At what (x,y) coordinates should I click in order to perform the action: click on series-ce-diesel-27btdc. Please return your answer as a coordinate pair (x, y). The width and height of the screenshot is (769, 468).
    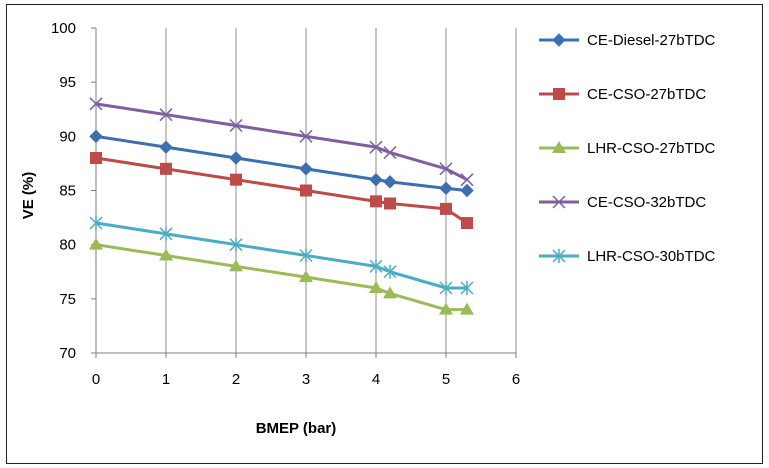
    Looking at the image, I should click on (281, 163).